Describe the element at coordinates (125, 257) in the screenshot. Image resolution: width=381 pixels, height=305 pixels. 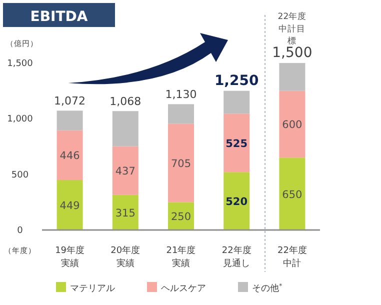
I see `x-tick-label: 20年度実績` at that location.